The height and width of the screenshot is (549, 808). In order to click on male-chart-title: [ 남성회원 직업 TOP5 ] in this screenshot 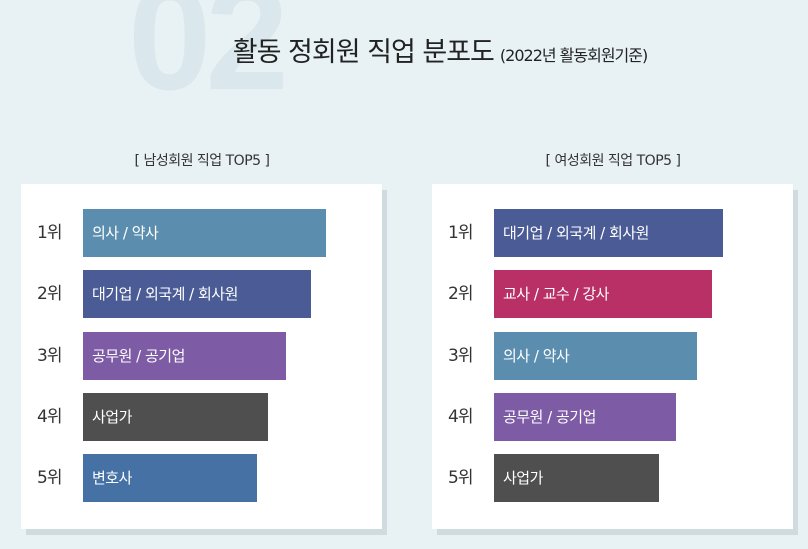, I will do `click(202, 161)`.